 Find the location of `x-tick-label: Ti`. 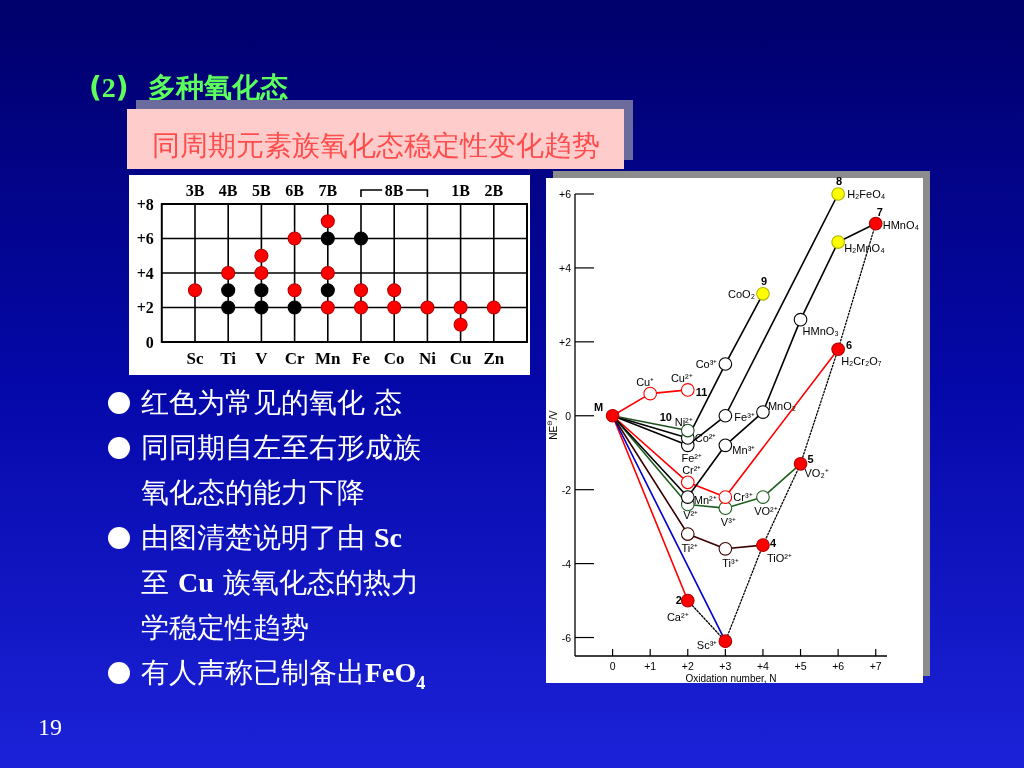

x-tick-label: Ti is located at coordinates (228, 358).